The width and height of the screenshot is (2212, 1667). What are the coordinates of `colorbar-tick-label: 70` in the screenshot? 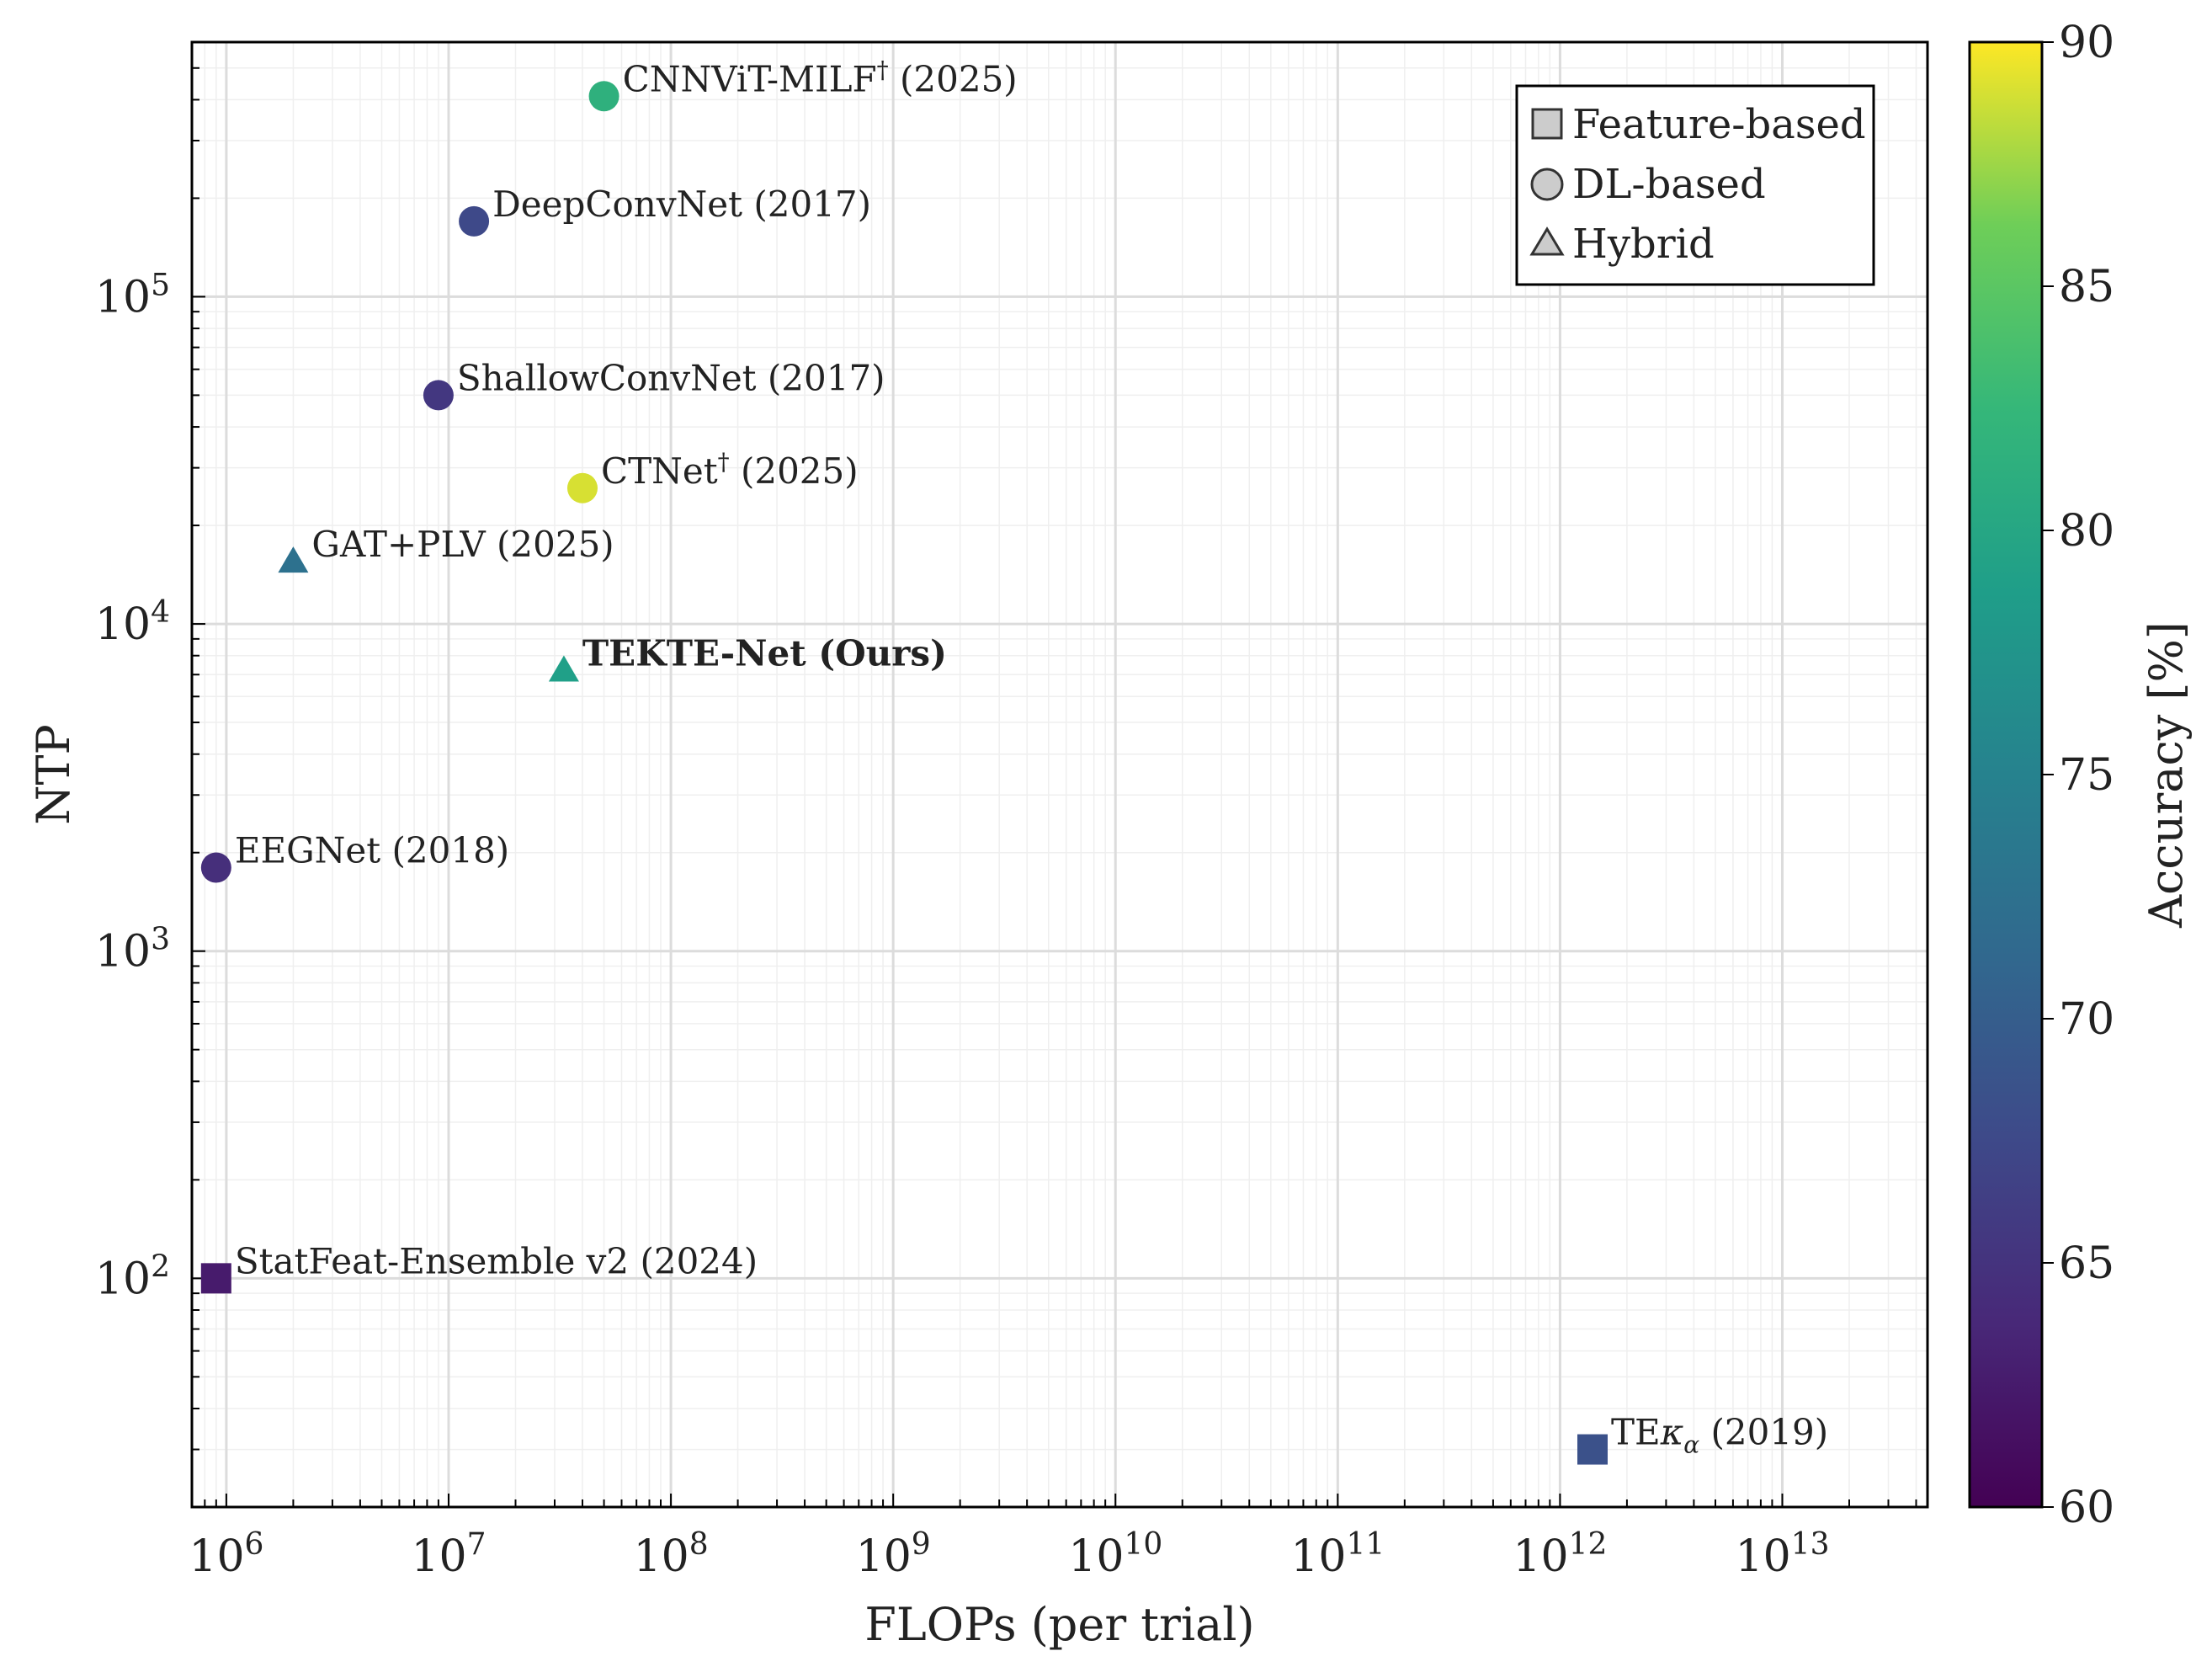 It's located at (2086, 1019).